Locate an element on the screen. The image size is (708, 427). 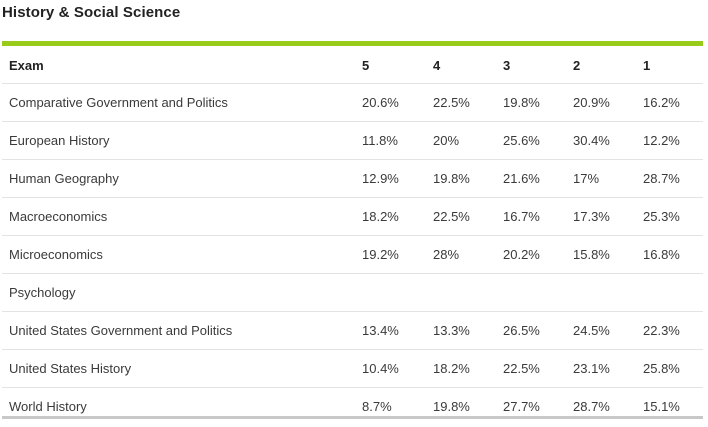
score-1-percent: 25.8% is located at coordinates (668, 368).